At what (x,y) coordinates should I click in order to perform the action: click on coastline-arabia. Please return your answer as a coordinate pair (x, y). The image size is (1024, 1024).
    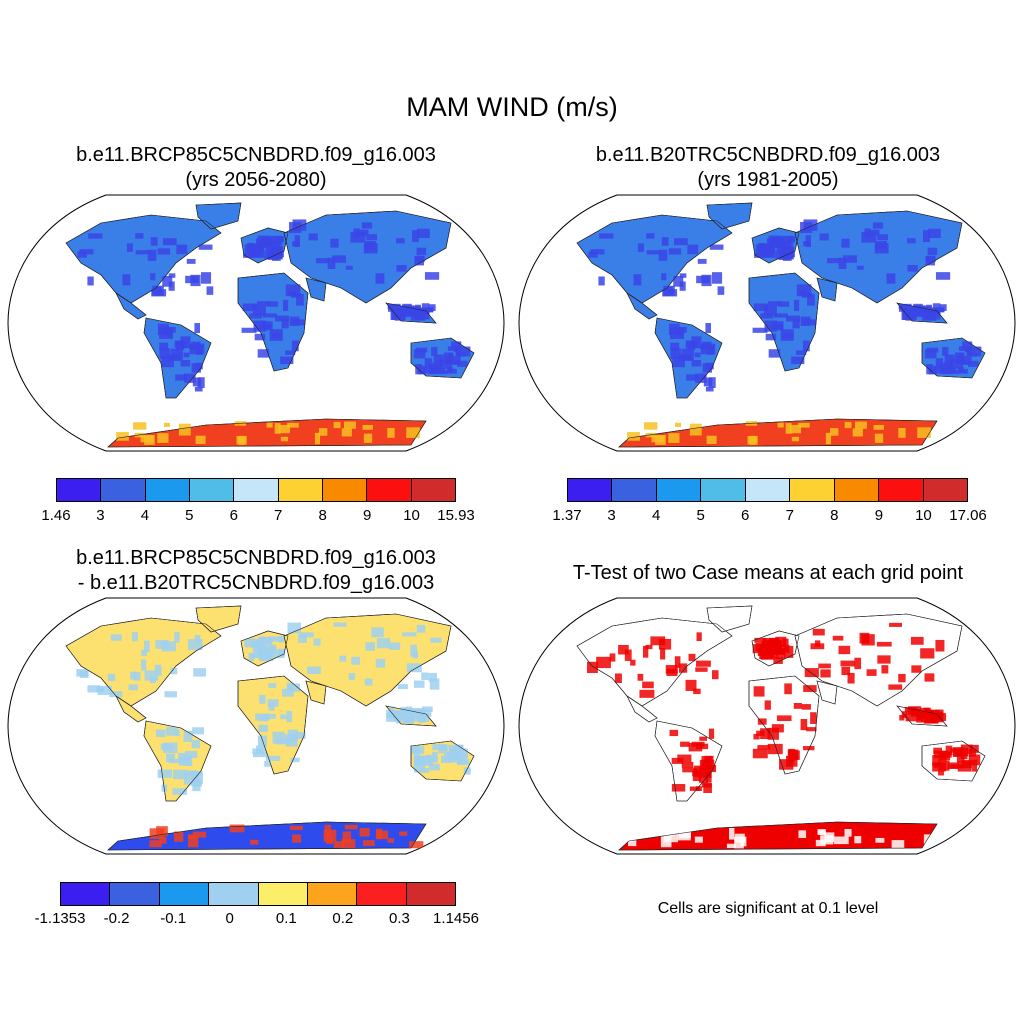
    Looking at the image, I should click on (827, 692).